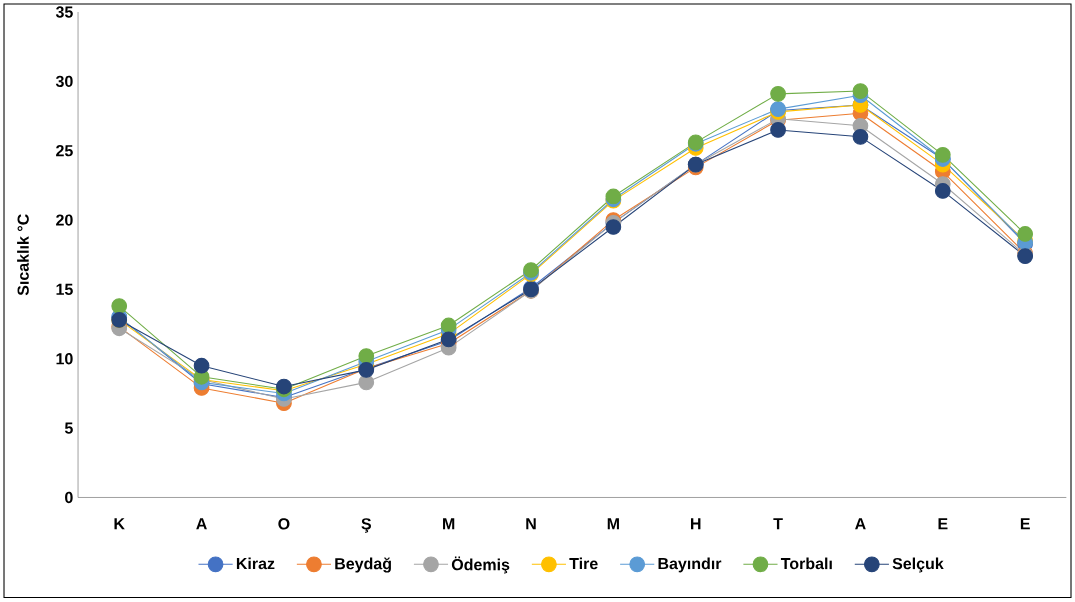 Image resolution: width=1075 pixels, height=602 pixels. What do you see at coordinates (363, 565) in the screenshot?
I see `legend-label: Beydağ` at bounding box center [363, 565].